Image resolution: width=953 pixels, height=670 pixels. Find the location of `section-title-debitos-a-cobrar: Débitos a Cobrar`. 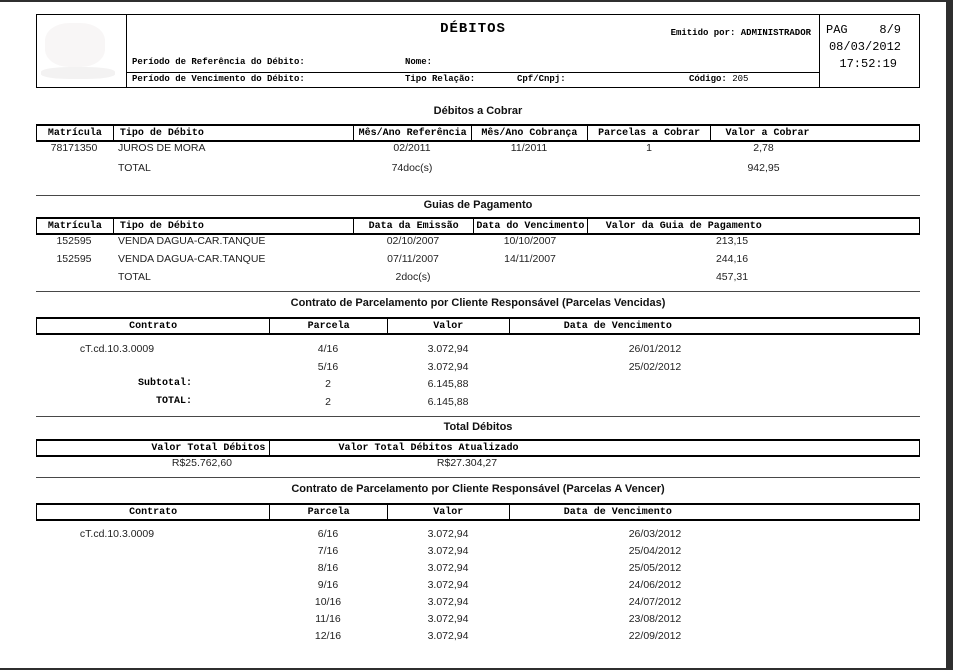

section-title-debitos-a-cobrar: Débitos a Cobrar is located at coordinates (478, 111).